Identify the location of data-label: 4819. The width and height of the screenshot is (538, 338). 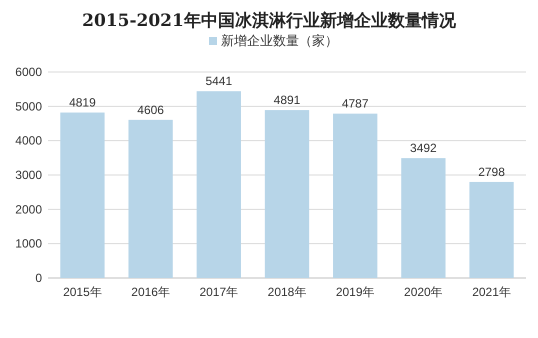
(82, 103).